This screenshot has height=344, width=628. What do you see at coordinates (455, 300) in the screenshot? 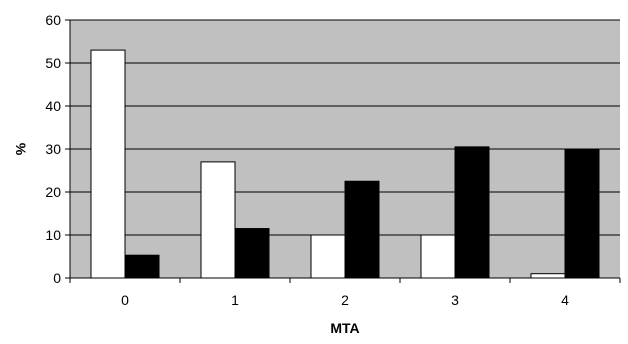
I see `x-tick-label: 3` at bounding box center [455, 300].